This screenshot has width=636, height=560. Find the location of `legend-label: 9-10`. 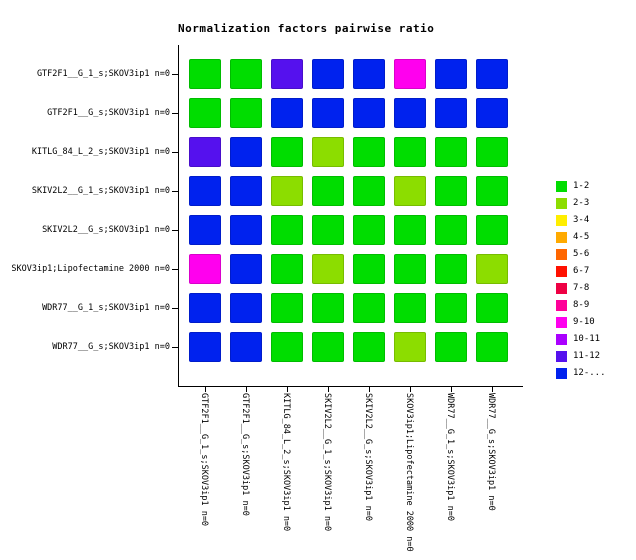

legend-label: 9-10 is located at coordinates (584, 322).